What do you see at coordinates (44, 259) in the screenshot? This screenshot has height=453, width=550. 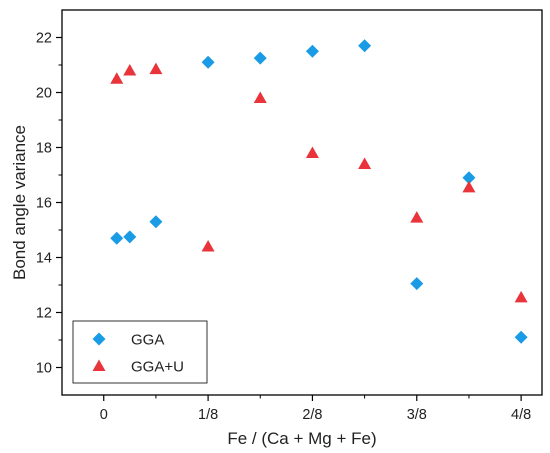 I see `y-tick-label: 14` at bounding box center [44, 259].